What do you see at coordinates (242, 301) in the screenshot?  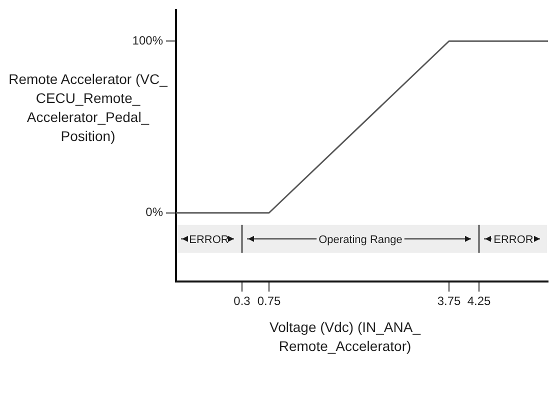 I see `x-tick-label: 0.3` at bounding box center [242, 301].